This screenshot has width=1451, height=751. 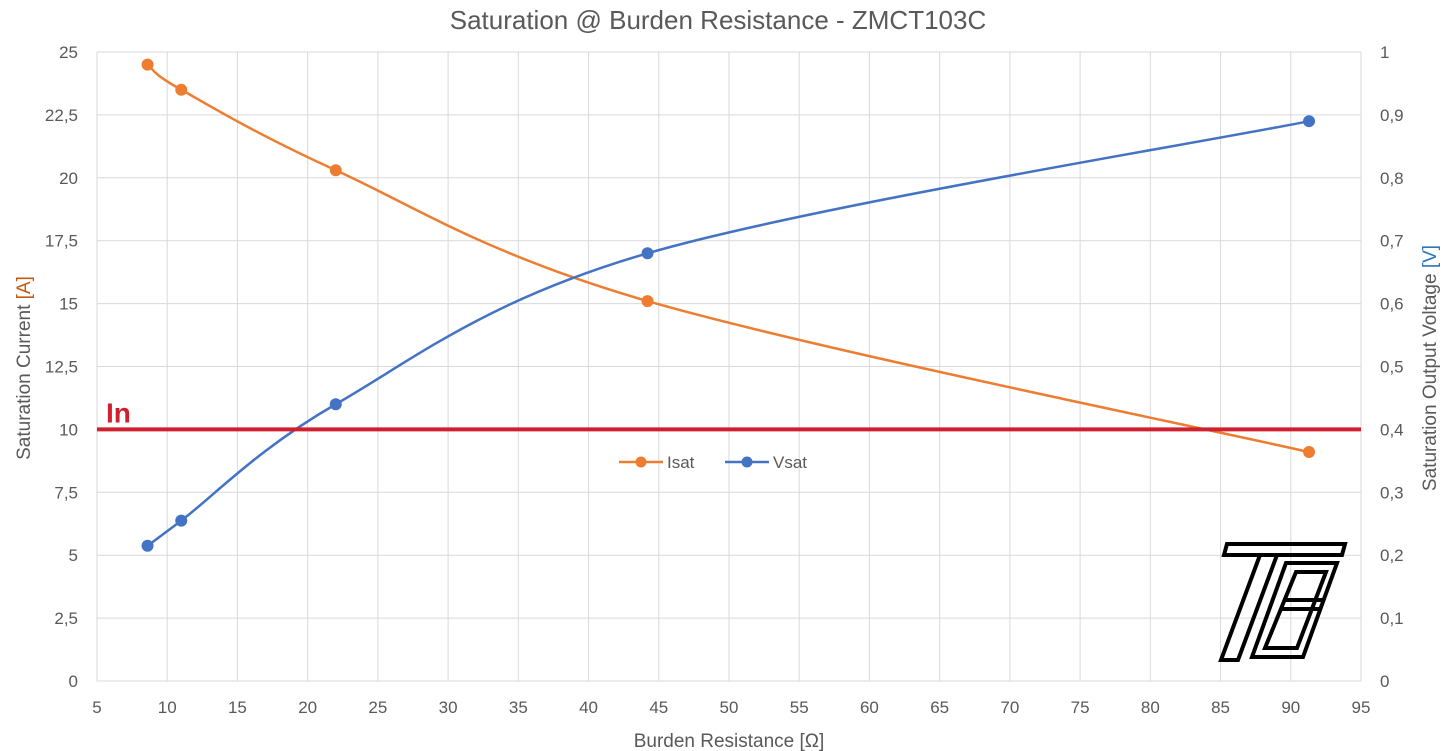 What do you see at coordinates (1392, 304) in the screenshot?
I see `y2-tick-label: 0,6` at bounding box center [1392, 304].